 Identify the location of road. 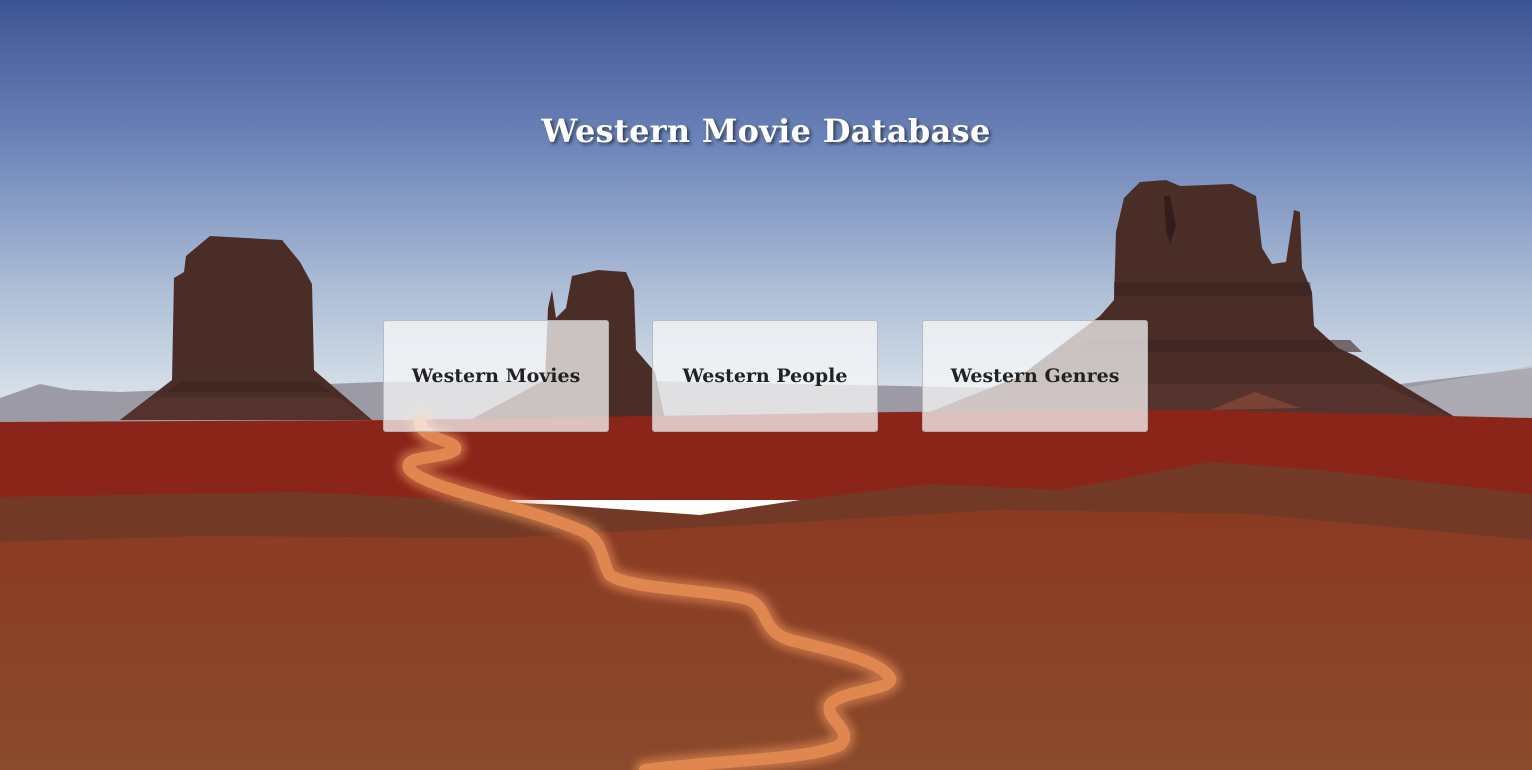
(649, 592).